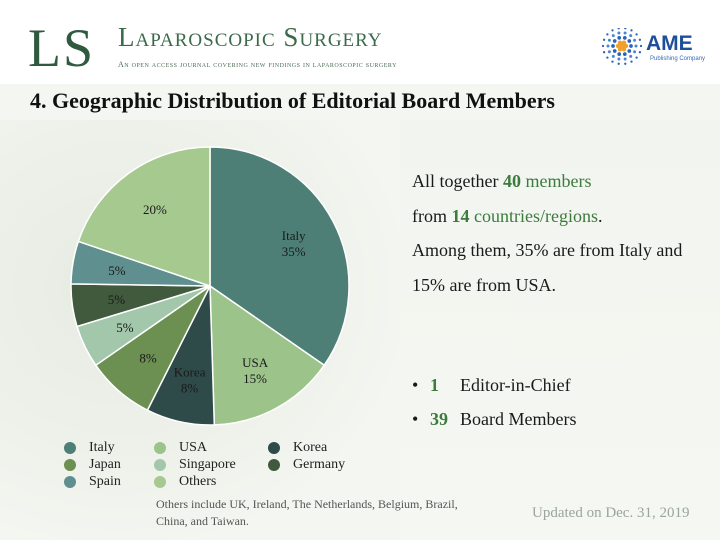 This screenshot has width=720, height=540. Describe the element at coordinates (511, 181) in the screenshot. I see `members-count: 40` at that location.